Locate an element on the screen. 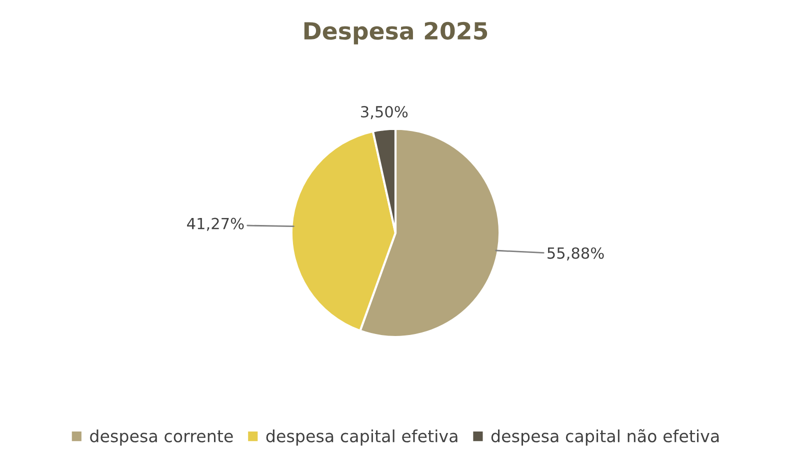 The width and height of the screenshot is (791, 470). data-label: 3,50% is located at coordinates (384, 113).